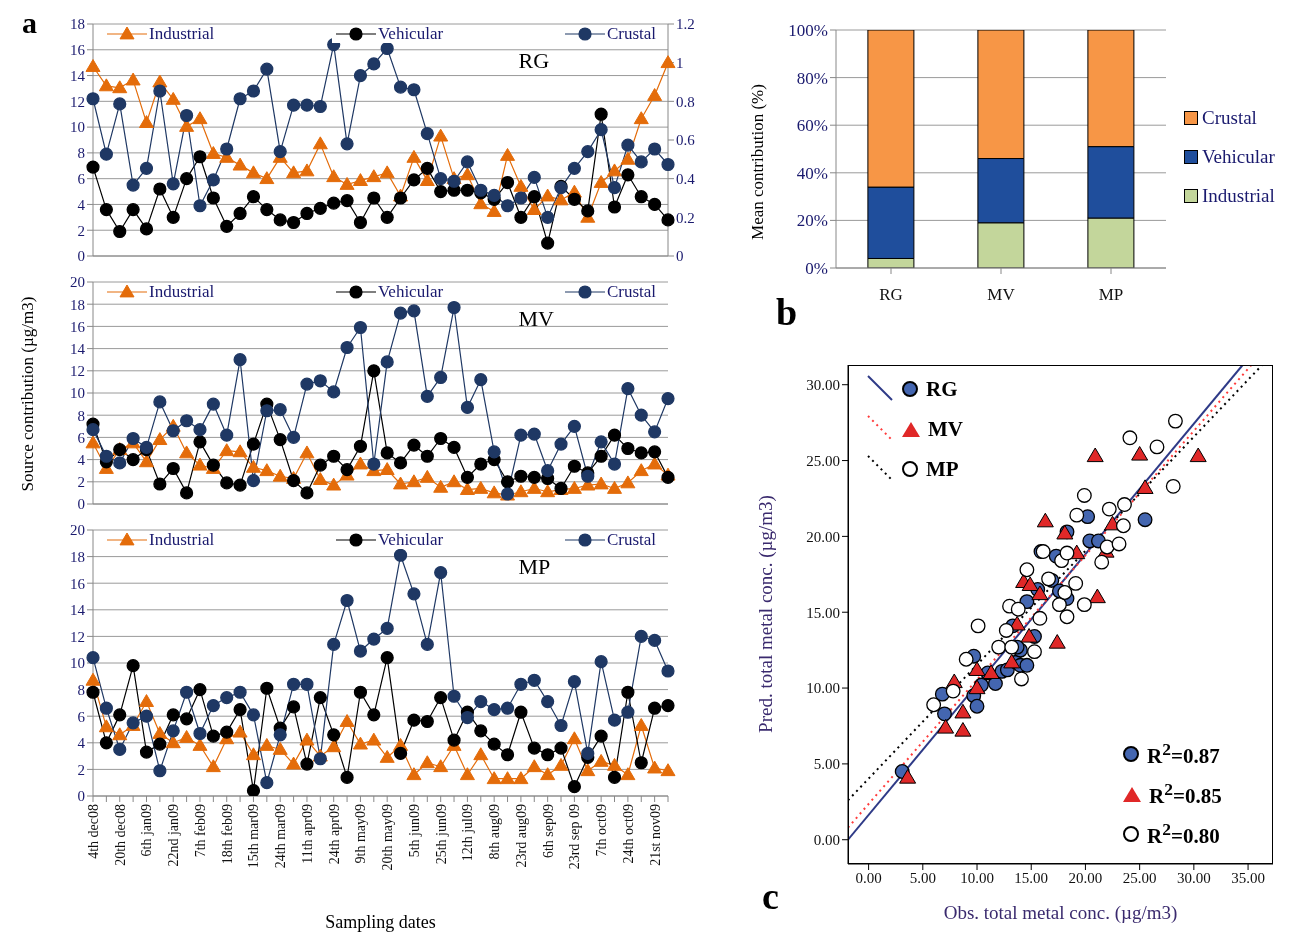 The height and width of the screenshot is (947, 1296). I want to click on annotation: R$^{2}$=0.85, so click(1185, 794).